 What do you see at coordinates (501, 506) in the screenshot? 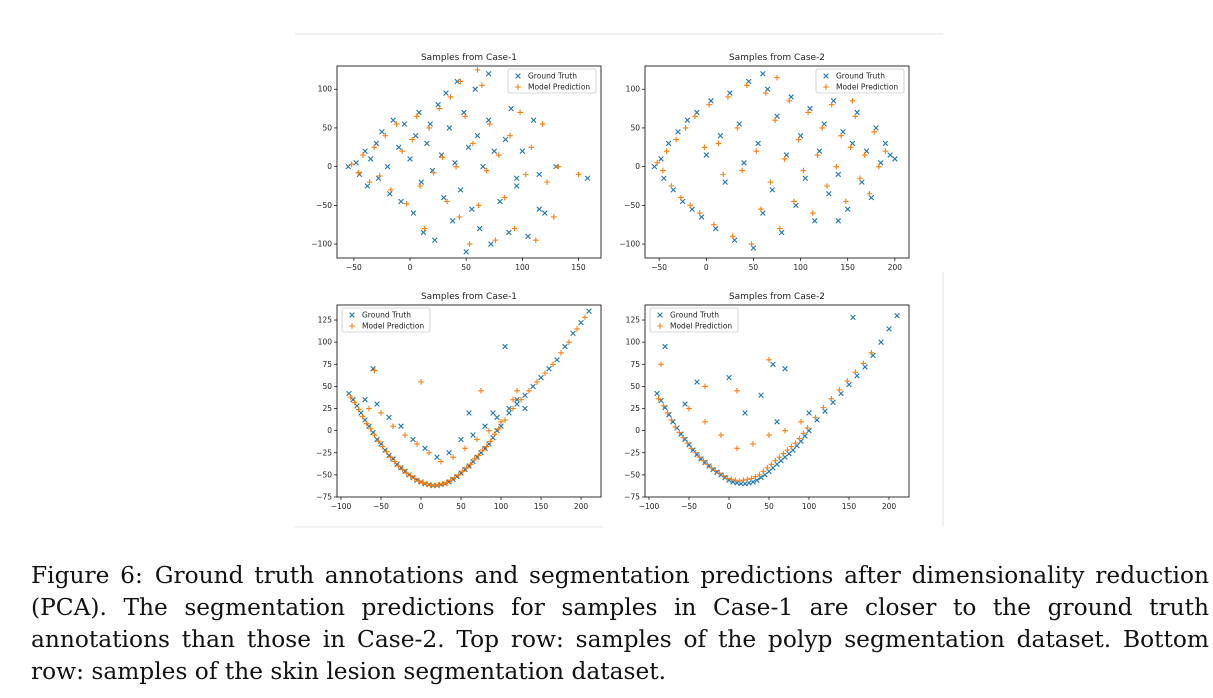
I see `x-tick-label: 100` at bounding box center [501, 506].